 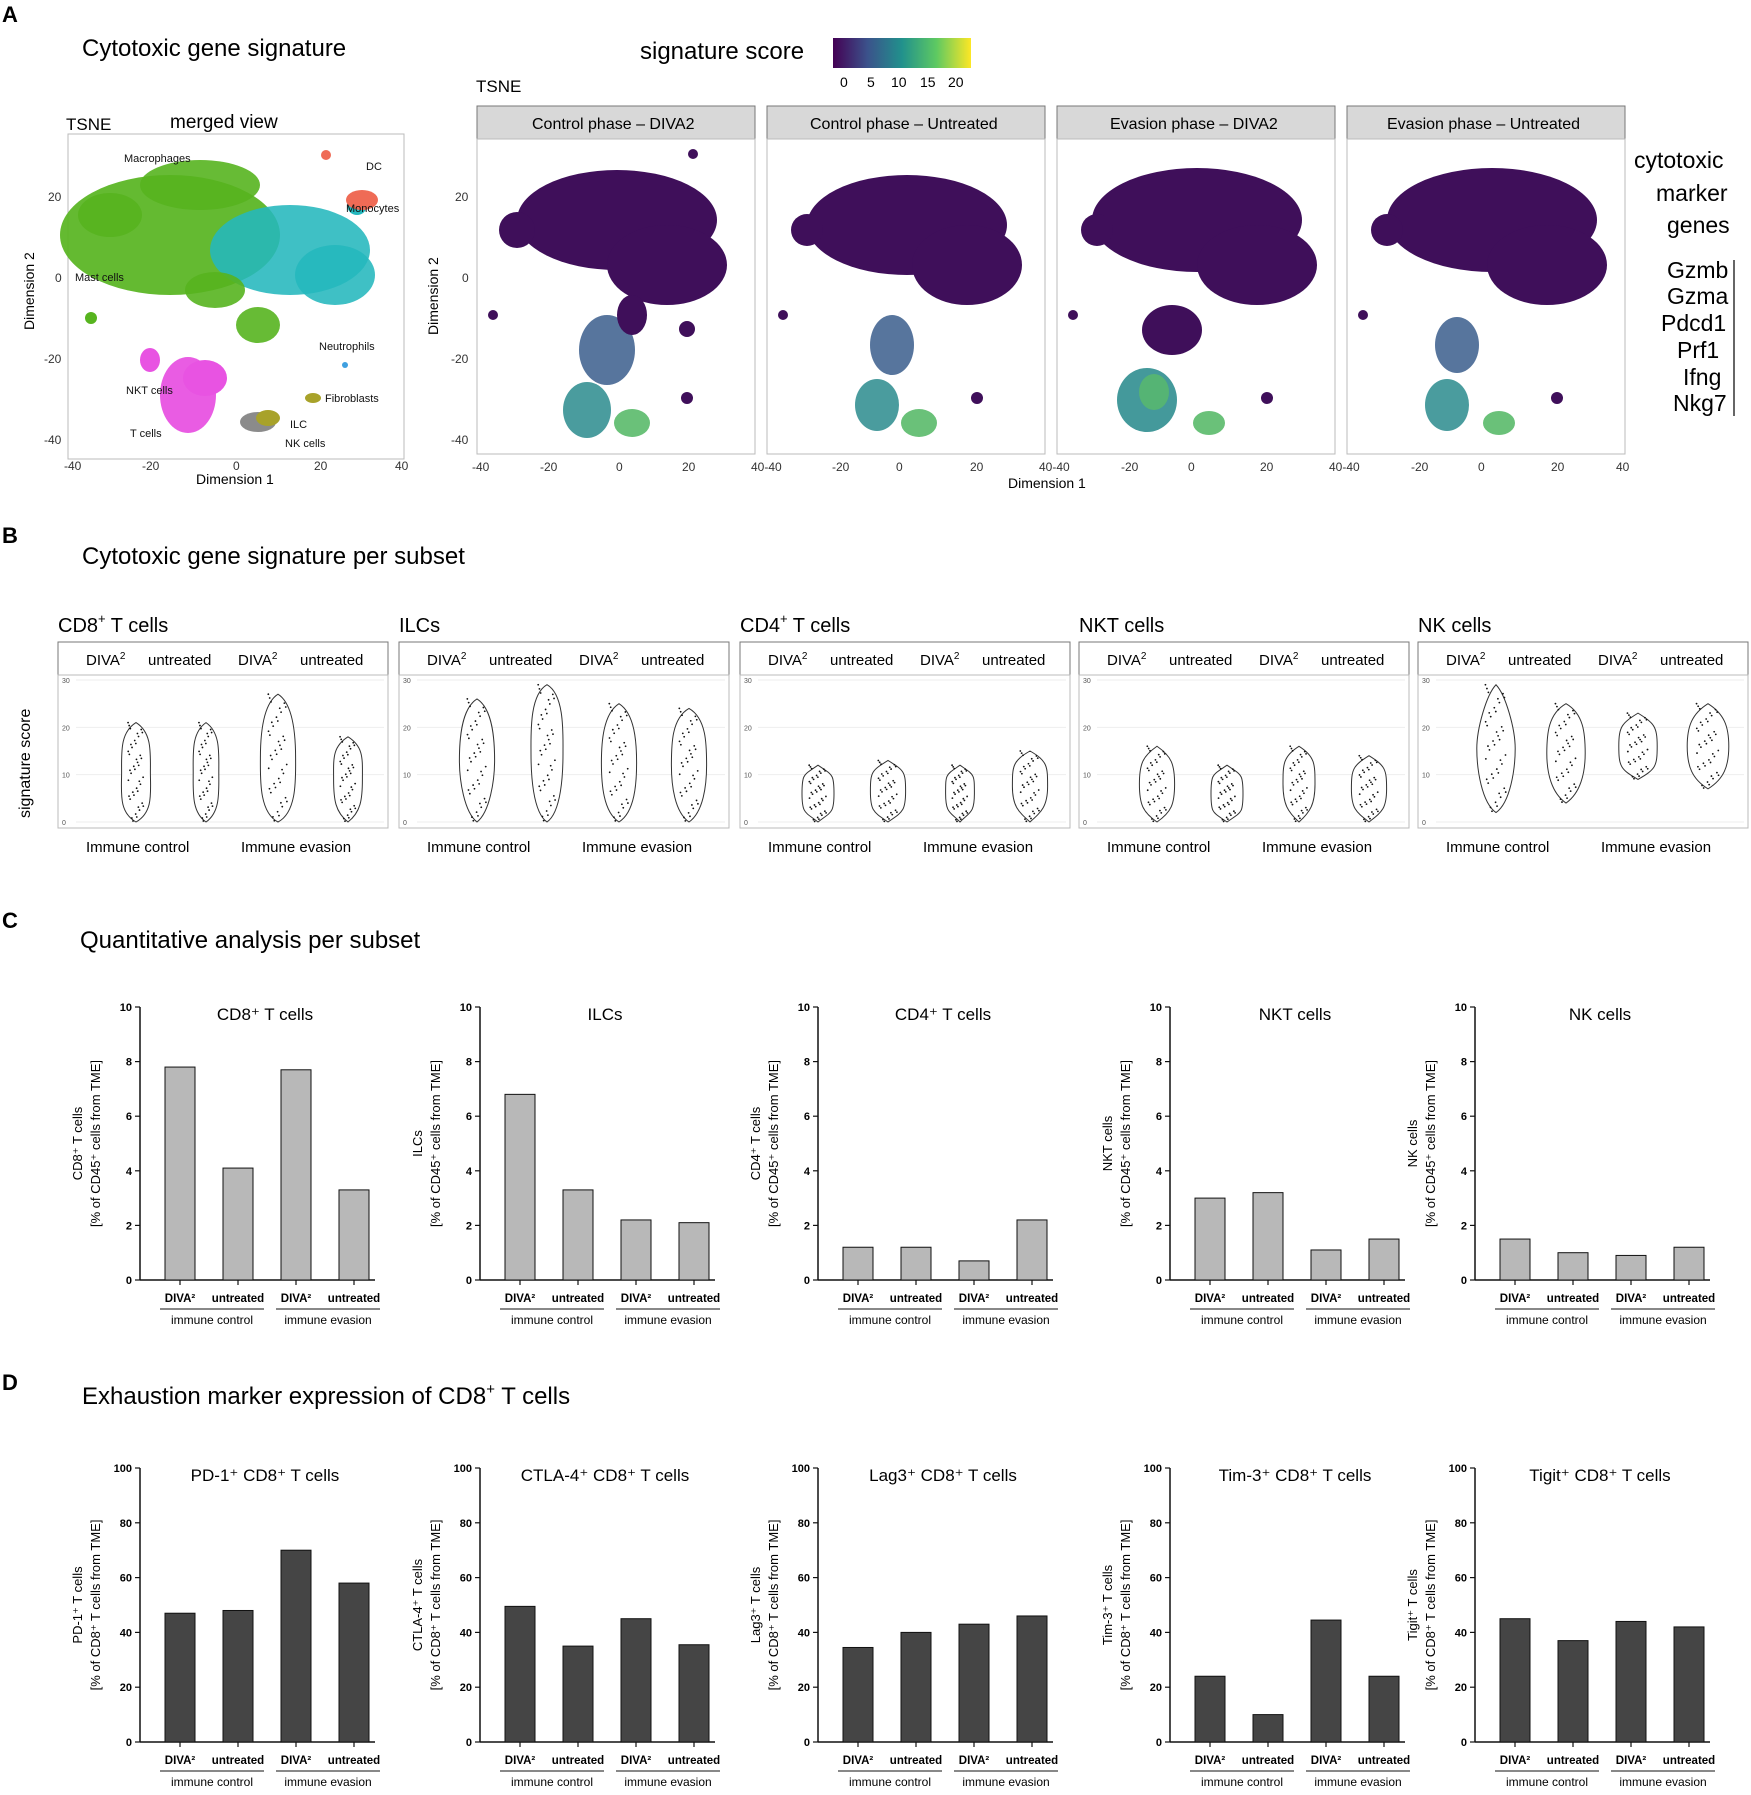 What do you see at coordinates (352, 399) in the screenshot?
I see `cluster-label: Fibroblasts` at bounding box center [352, 399].